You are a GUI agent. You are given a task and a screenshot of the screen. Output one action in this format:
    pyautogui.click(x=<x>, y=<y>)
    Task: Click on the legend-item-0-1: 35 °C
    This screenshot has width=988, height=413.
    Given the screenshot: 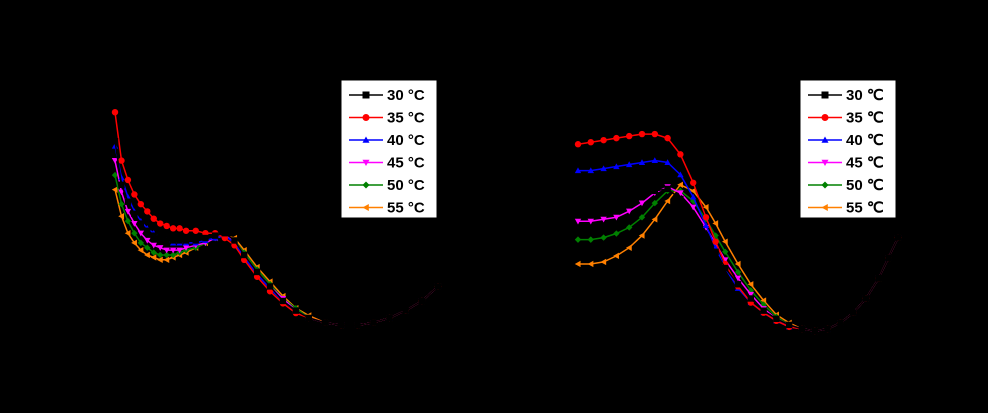 What is the action you would take?
    pyautogui.click(x=387, y=118)
    